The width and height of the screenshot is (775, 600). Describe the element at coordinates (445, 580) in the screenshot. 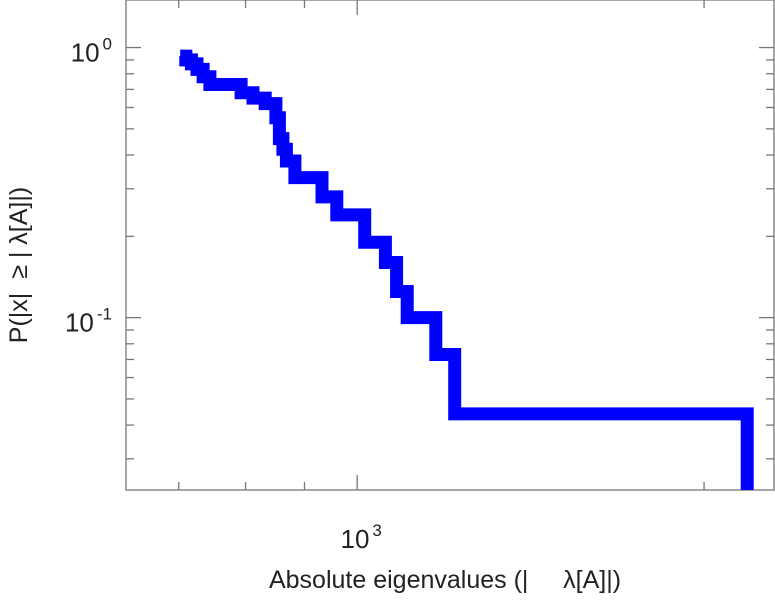

I see `x-axis-label: Absolute eigenvalues (| λ[A]|)` at that location.